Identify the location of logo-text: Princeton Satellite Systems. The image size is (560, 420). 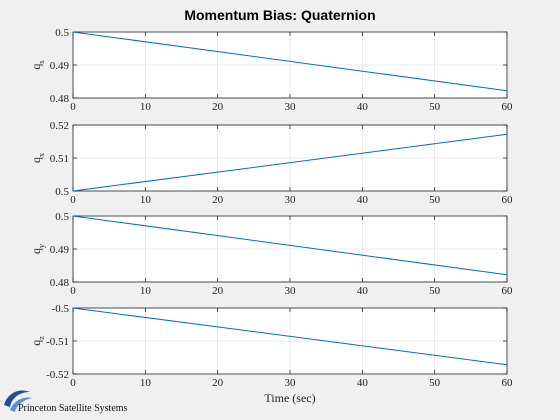
(73, 408).